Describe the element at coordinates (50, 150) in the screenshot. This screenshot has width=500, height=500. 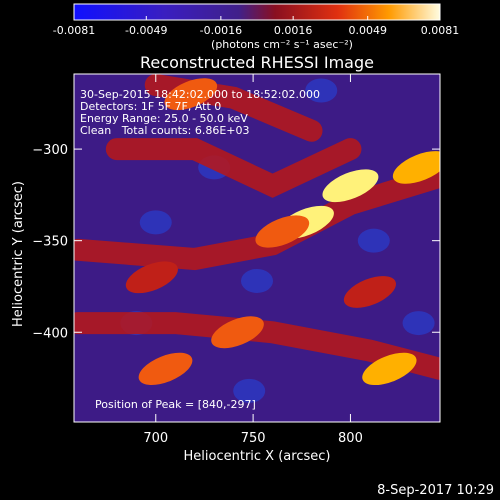
I see `y-tick-label: −300` at that location.